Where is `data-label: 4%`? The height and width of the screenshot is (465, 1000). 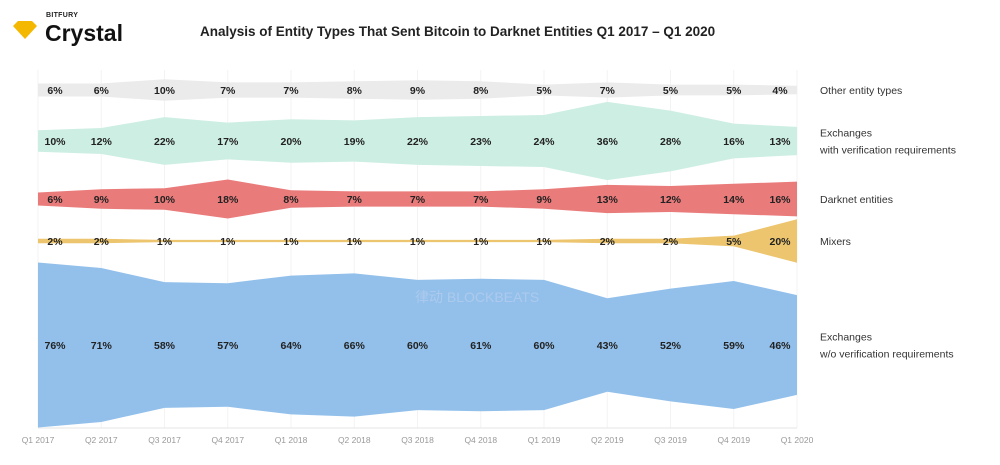
data-label: 4% is located at coordinates (780, 91).